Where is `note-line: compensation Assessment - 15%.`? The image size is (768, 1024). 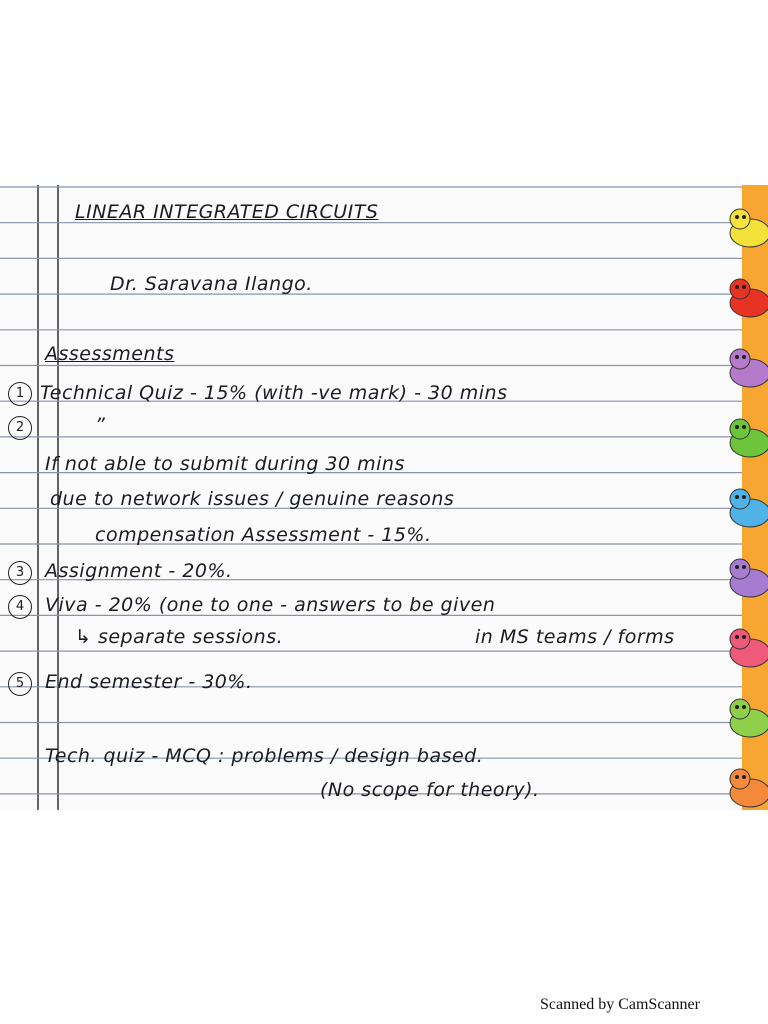 note-line: compensation Assessment - 15%. is located at coordinates (263, 535).